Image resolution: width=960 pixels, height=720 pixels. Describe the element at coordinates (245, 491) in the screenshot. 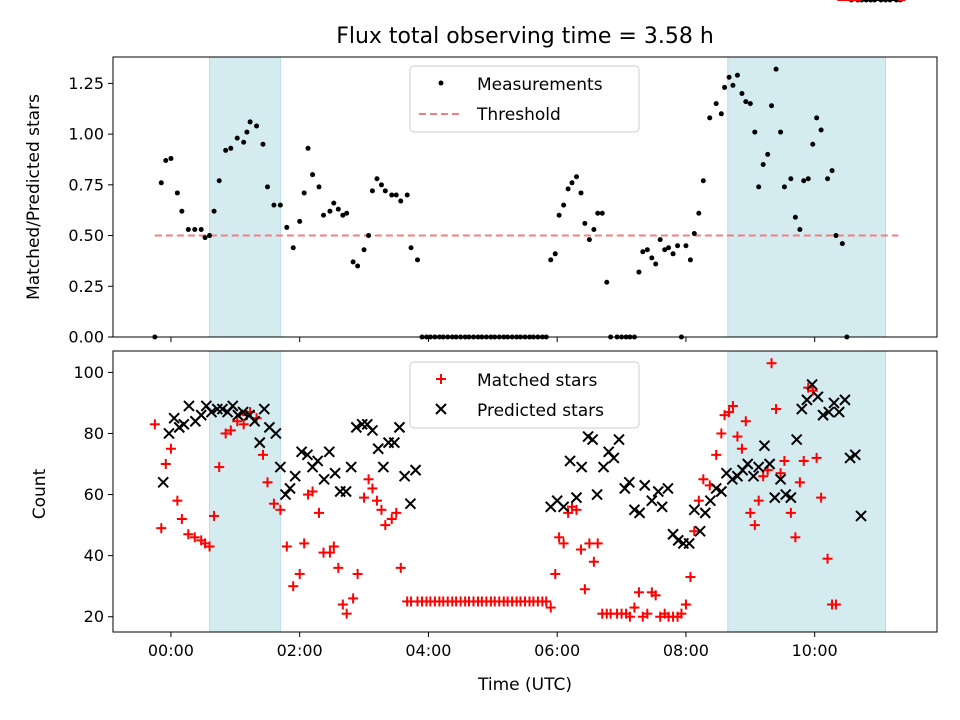

I see `bottom-shaded-region` at that location.